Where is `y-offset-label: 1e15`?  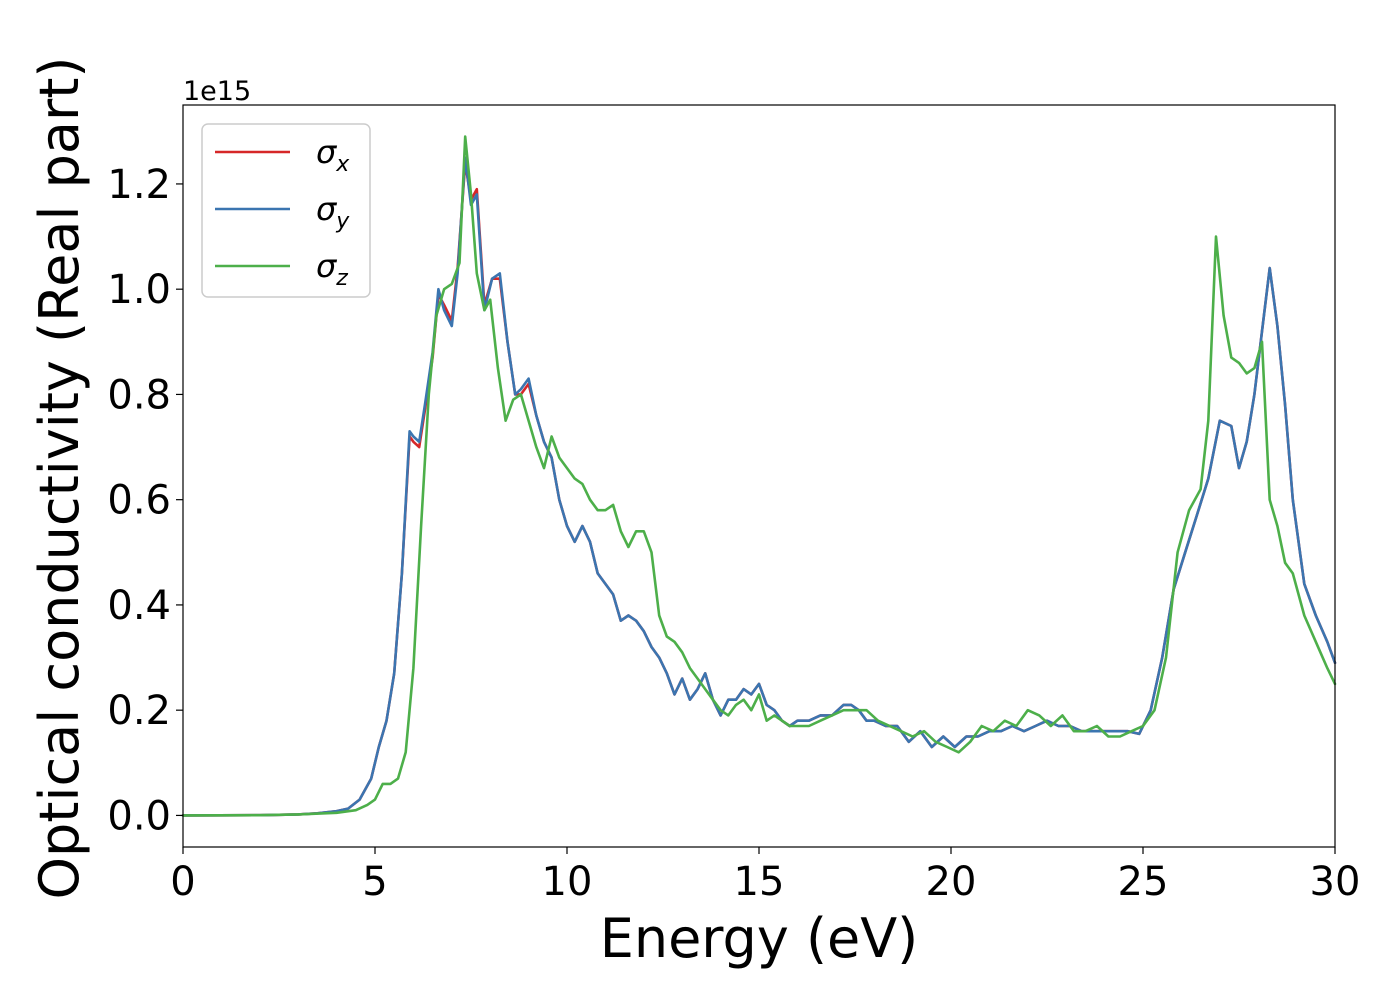 y-offset-label: 1e15 is located at coordinates (217, 91).